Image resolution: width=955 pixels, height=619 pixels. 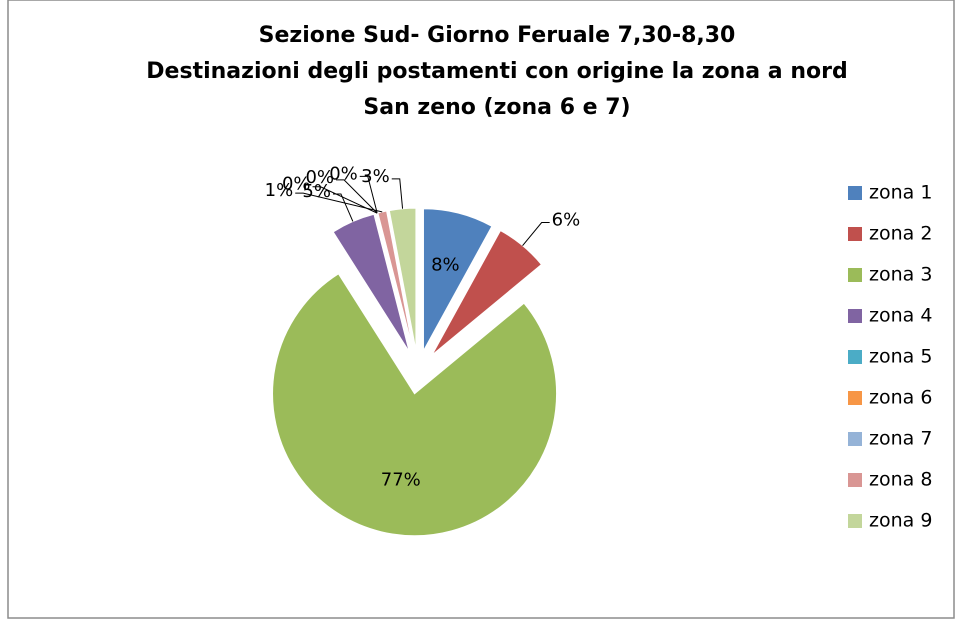 I want to click on data-label: 1%, so click(x=279, y=190).